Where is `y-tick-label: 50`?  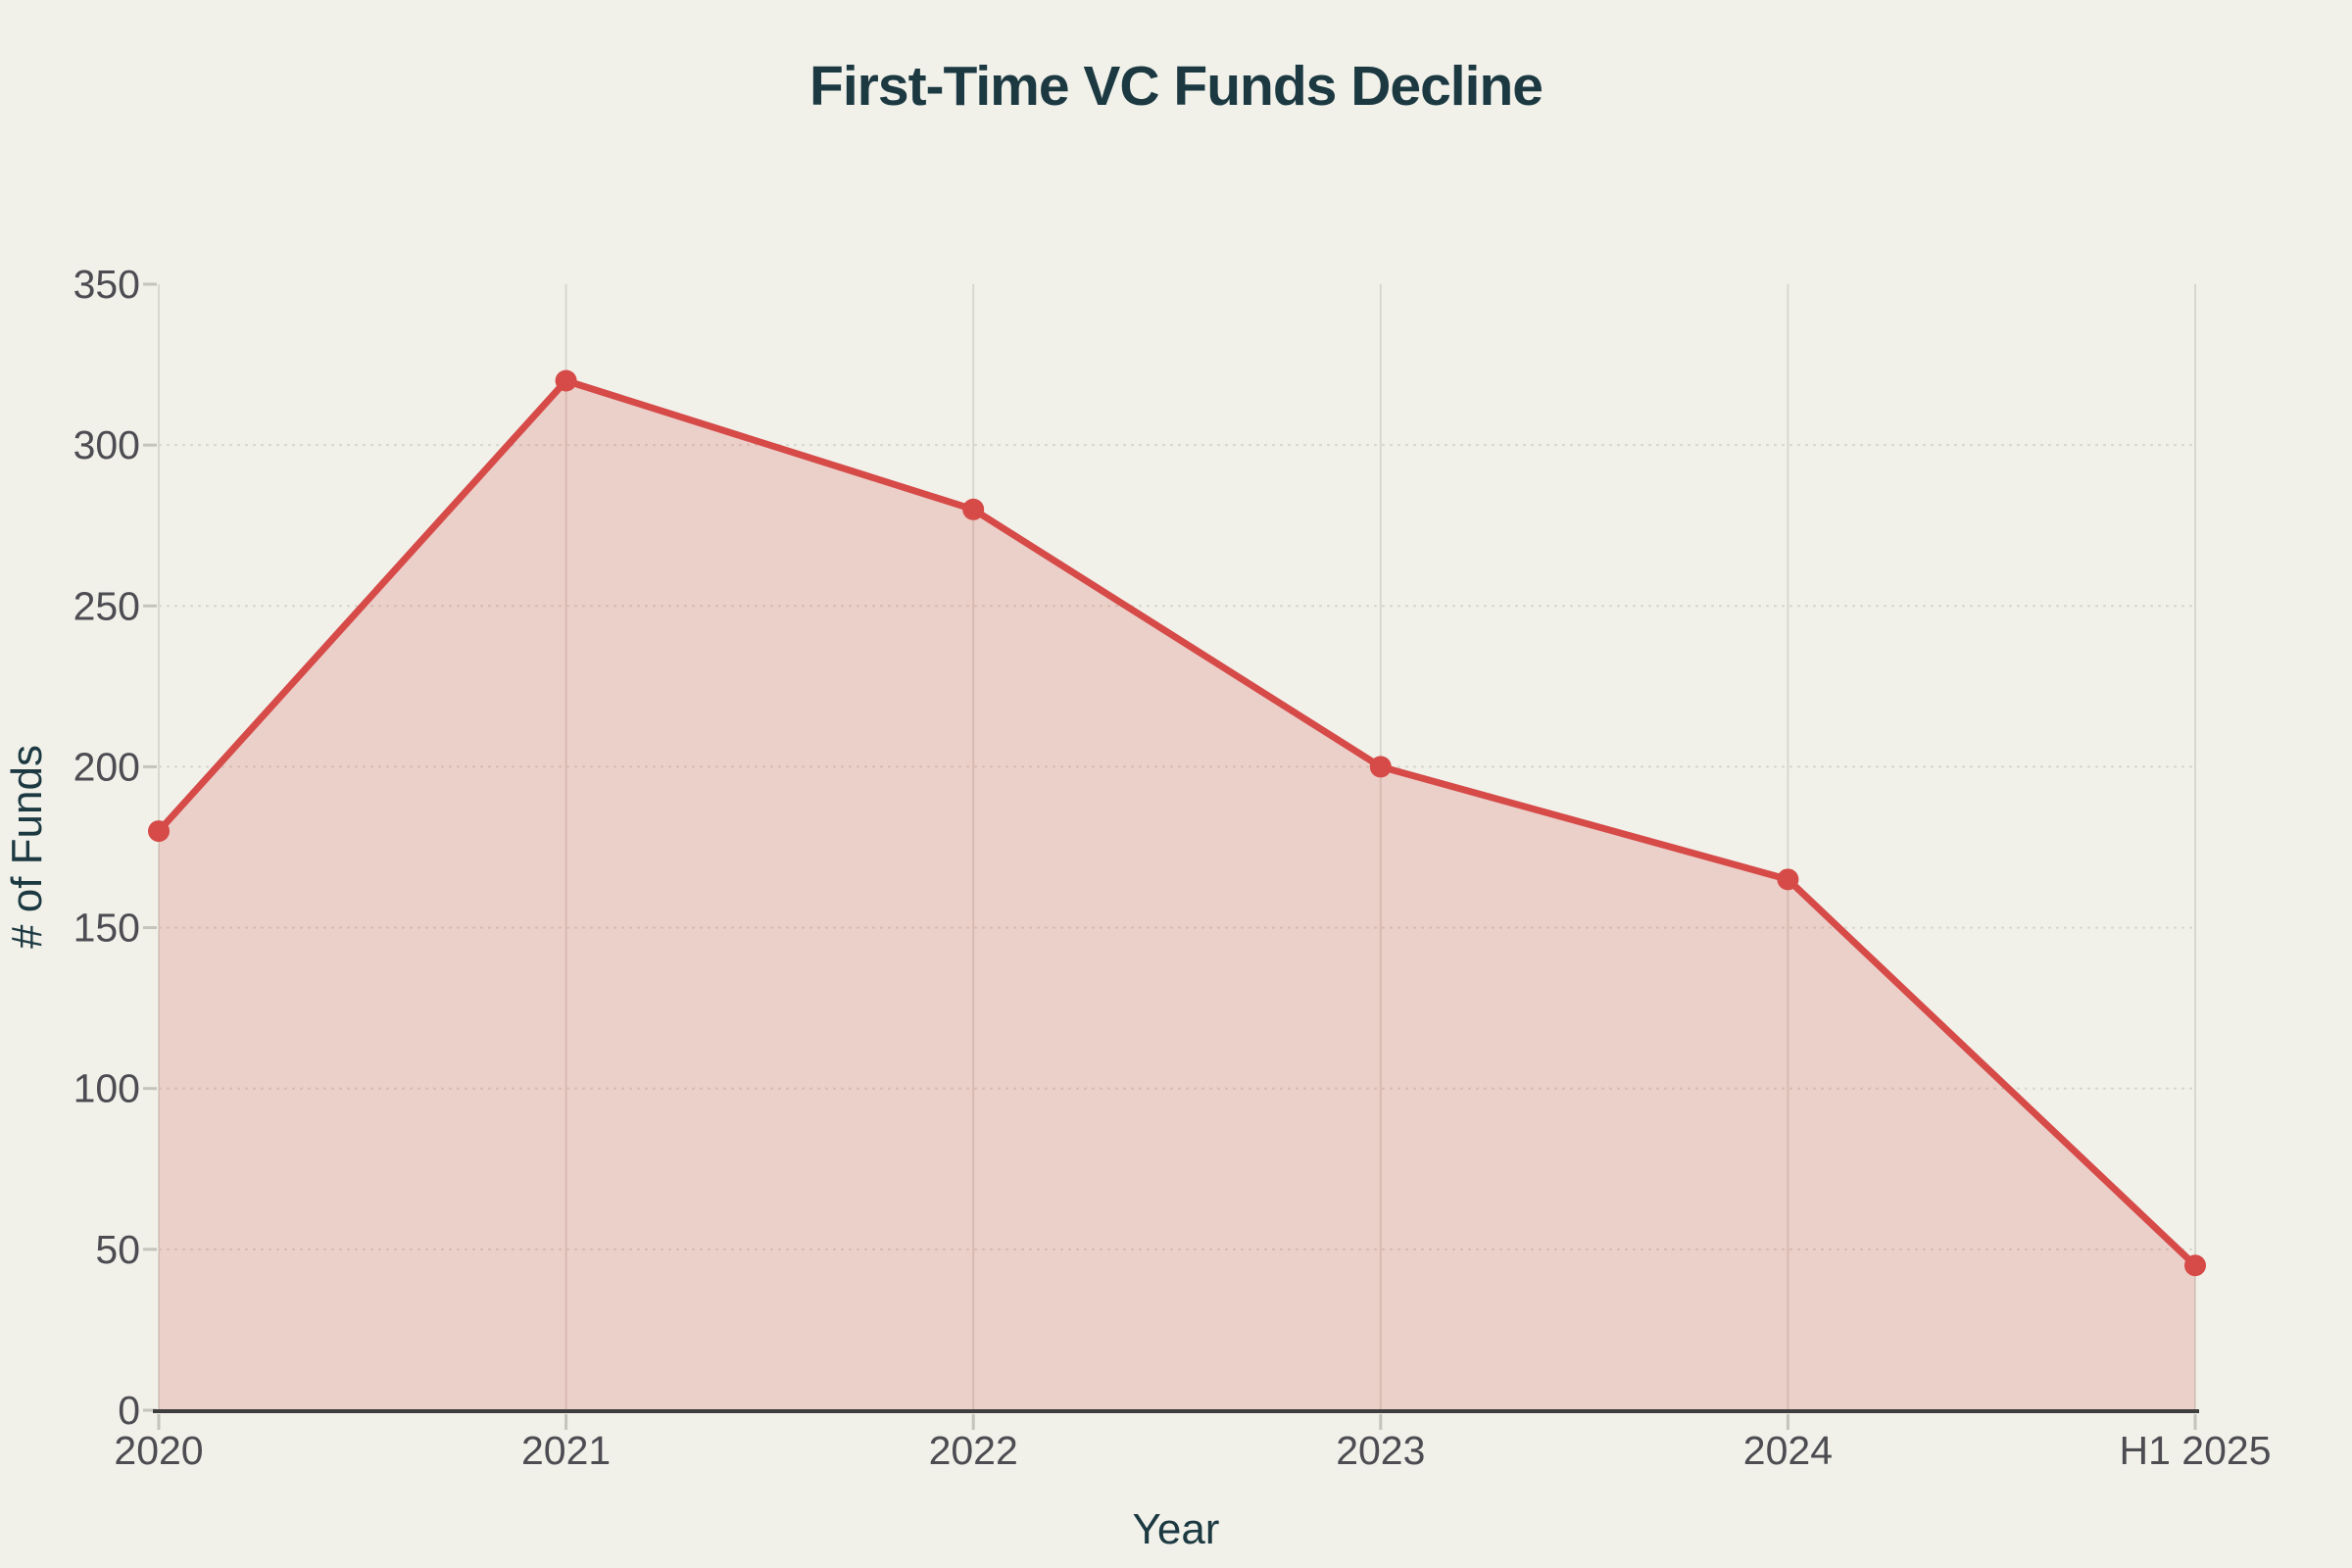 y-tick-label: 50 is located at coordinates (117, 1249).